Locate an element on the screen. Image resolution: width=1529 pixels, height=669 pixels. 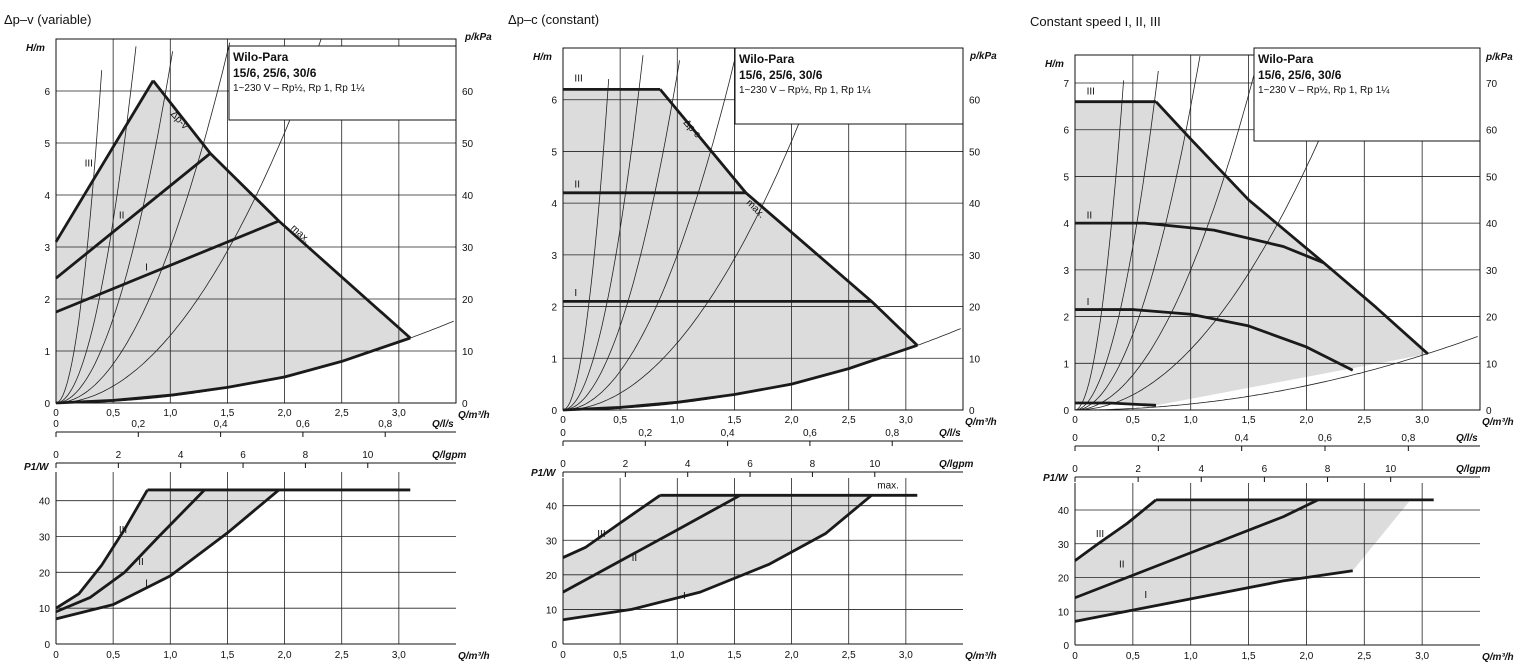
power-series-iii is located at coordinates (611, 526).